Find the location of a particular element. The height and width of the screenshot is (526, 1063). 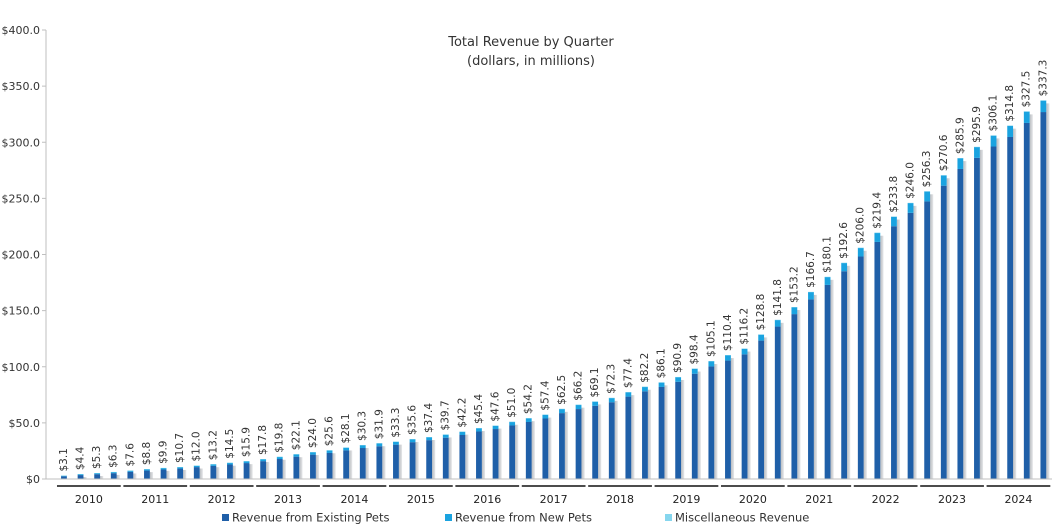

year-label: 2020 is located at coordinates (753, 499).